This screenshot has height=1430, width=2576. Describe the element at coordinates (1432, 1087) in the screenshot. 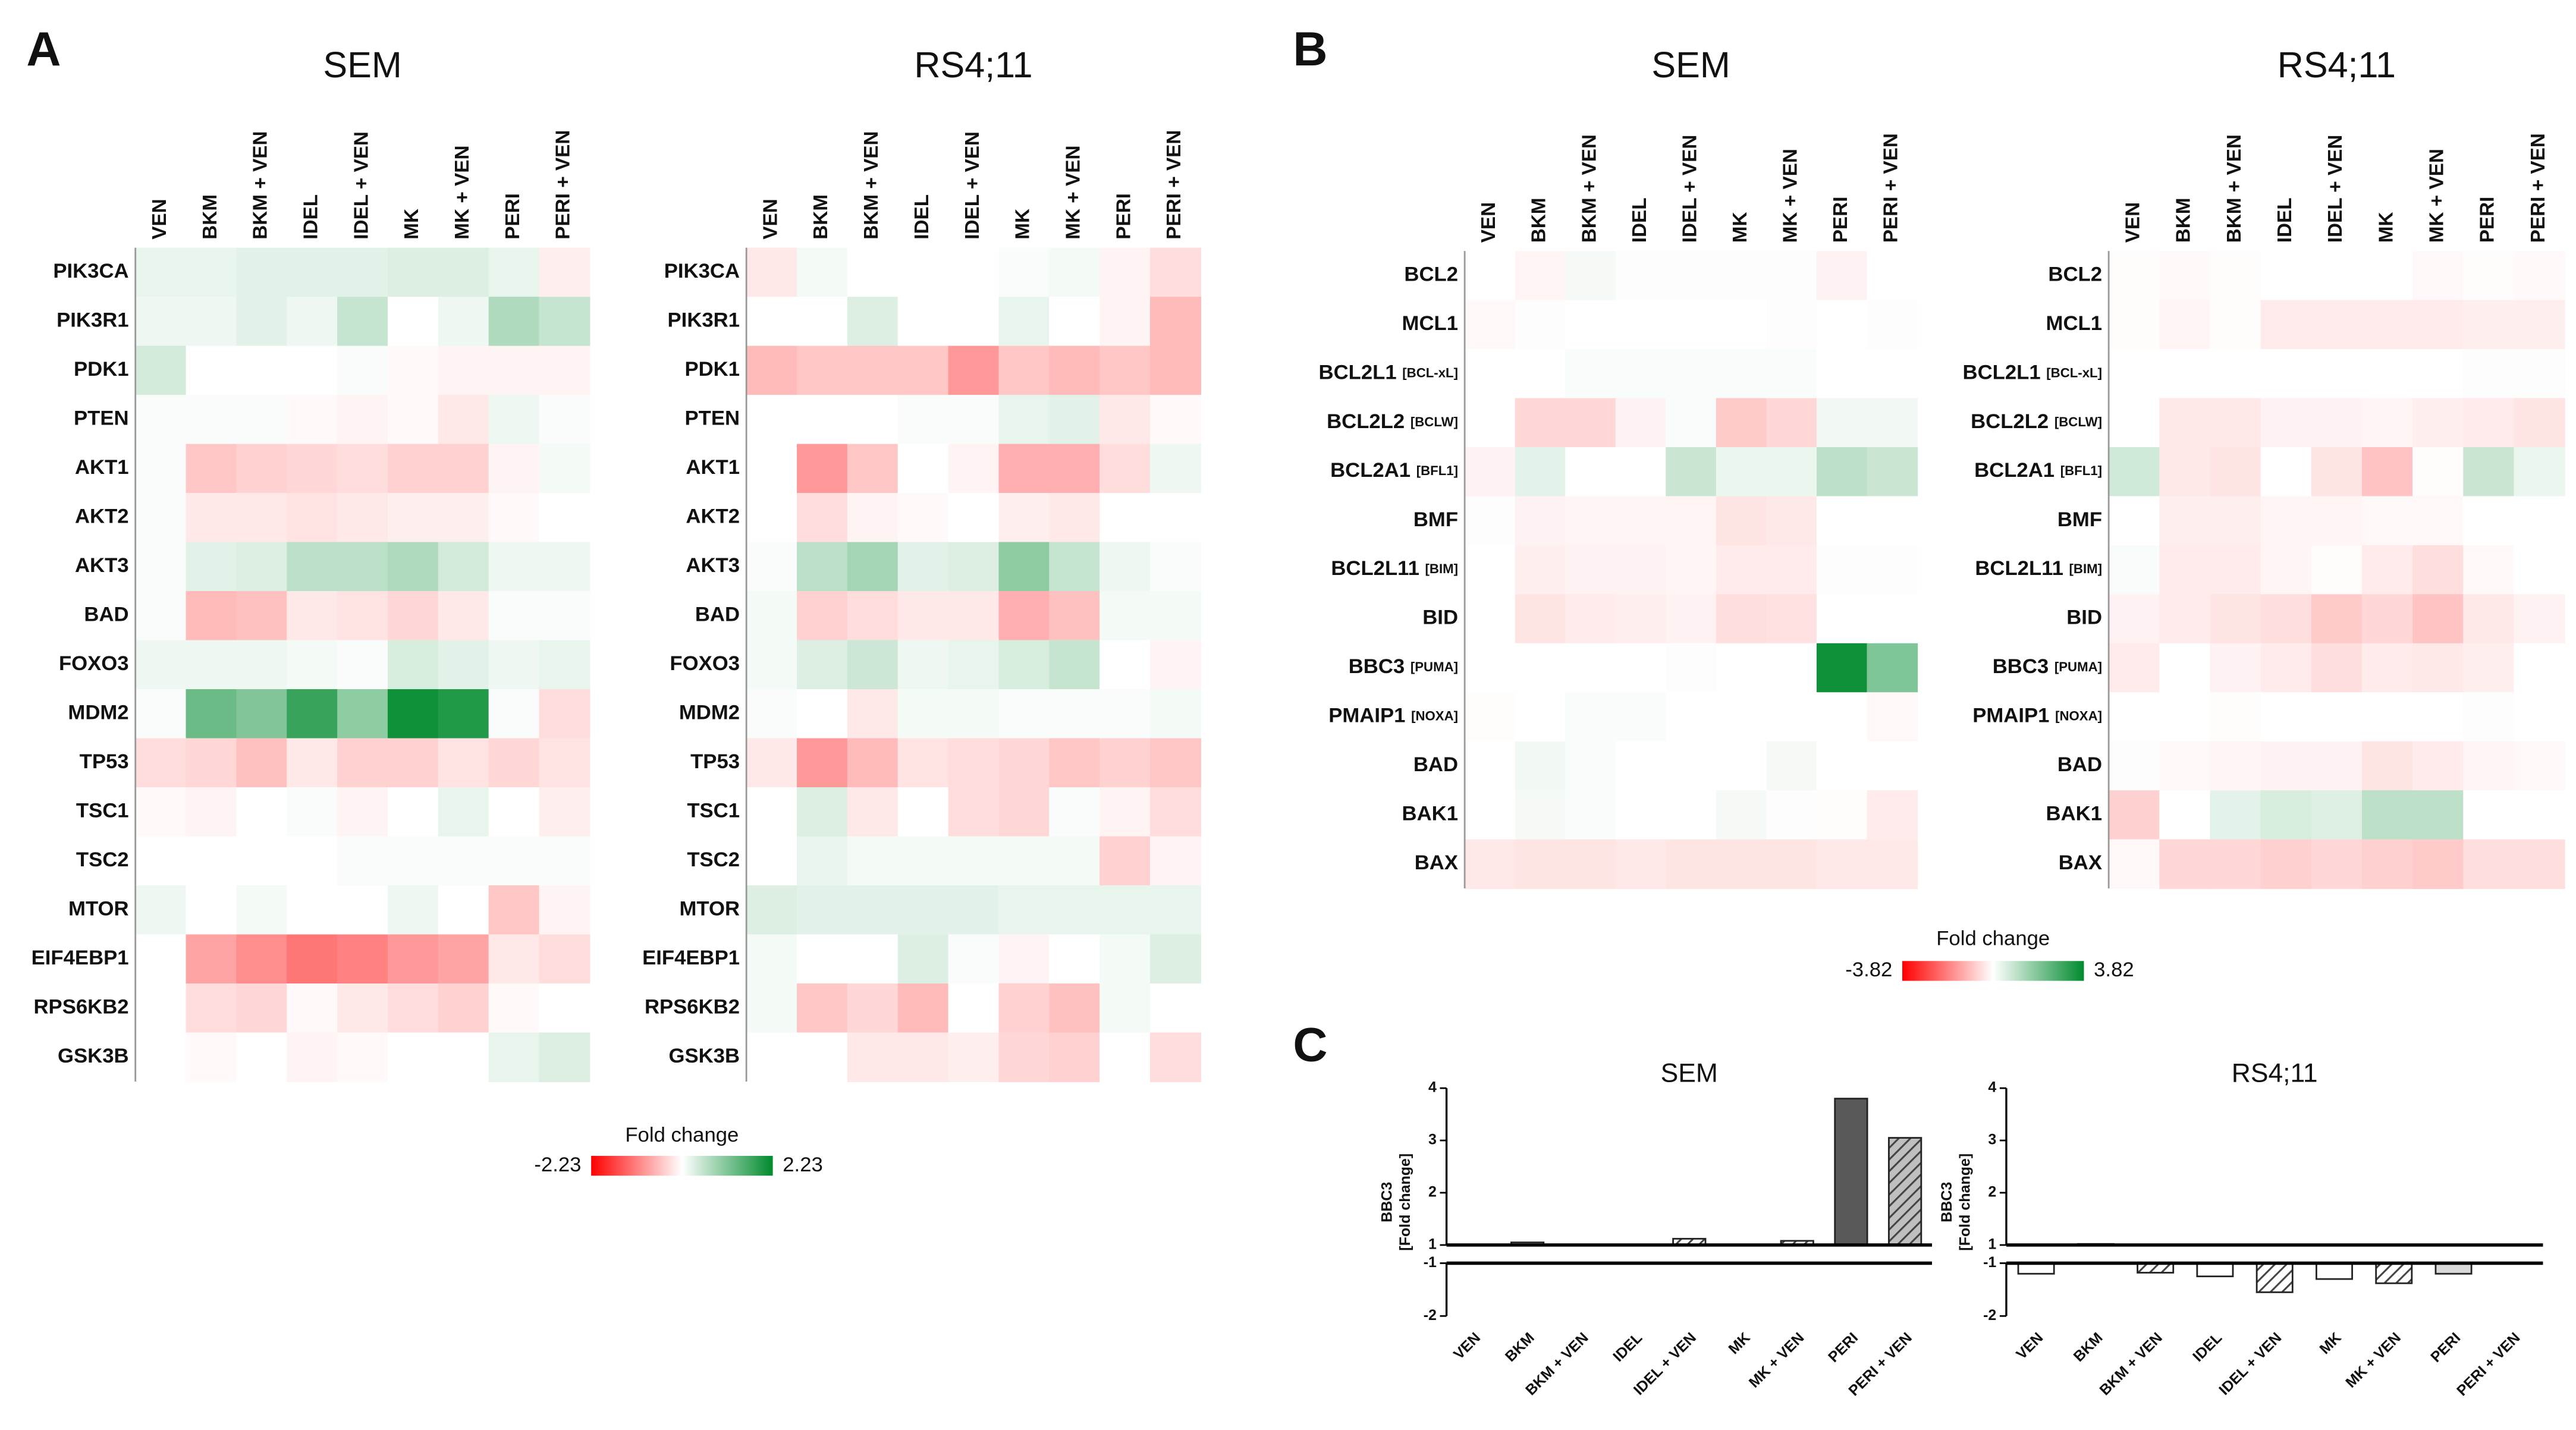

I see `y-tick-label: 4` at that location.